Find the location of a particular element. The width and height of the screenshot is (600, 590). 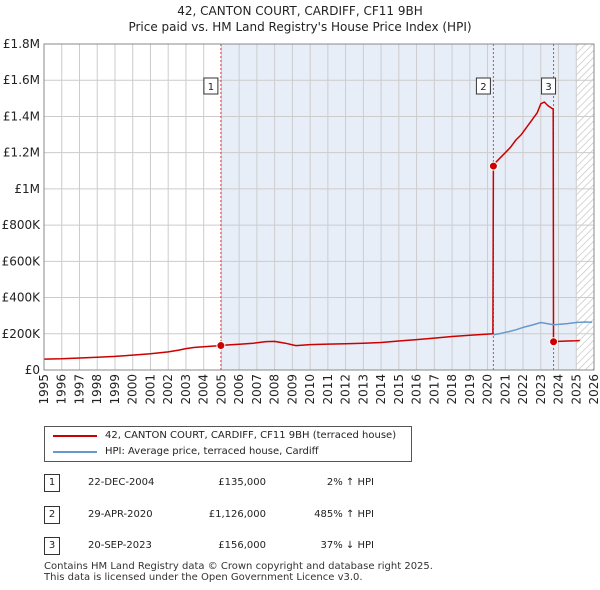

x-tick-label: 2008 is located at coordinates (275, 389).